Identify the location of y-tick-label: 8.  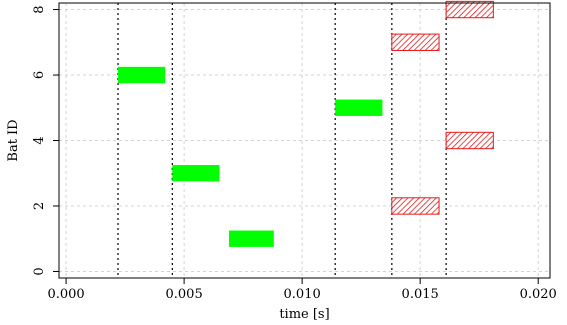
(39, 9).